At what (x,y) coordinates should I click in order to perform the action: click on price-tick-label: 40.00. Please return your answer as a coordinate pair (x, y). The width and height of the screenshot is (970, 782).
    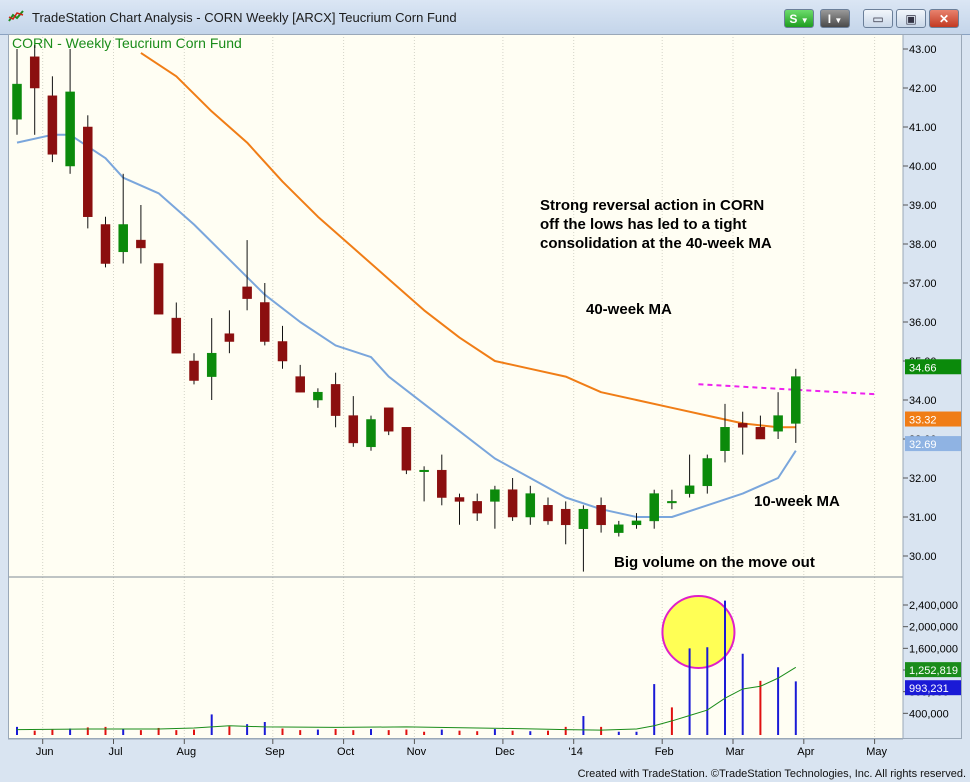
    Looking at the image, I should click on (923, 167).